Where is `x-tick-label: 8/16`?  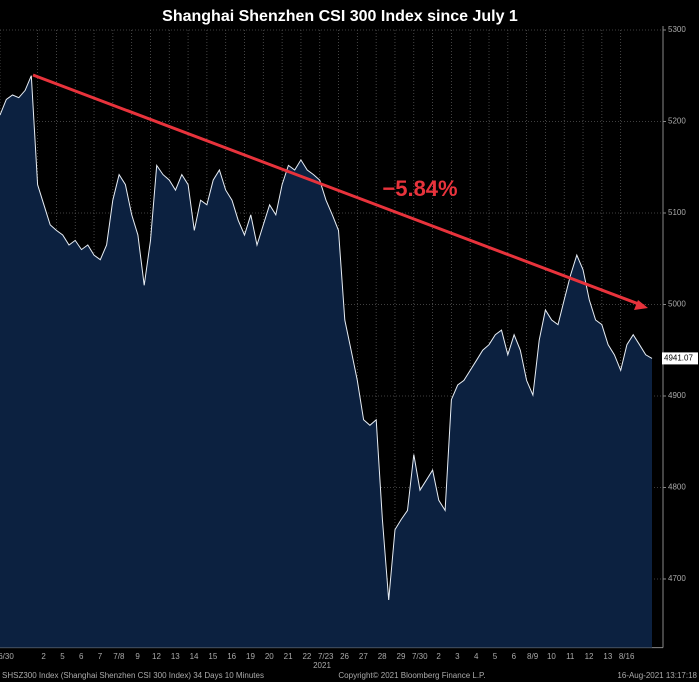
x-tick-label: 8/16 is located at coordinates (627, 656).